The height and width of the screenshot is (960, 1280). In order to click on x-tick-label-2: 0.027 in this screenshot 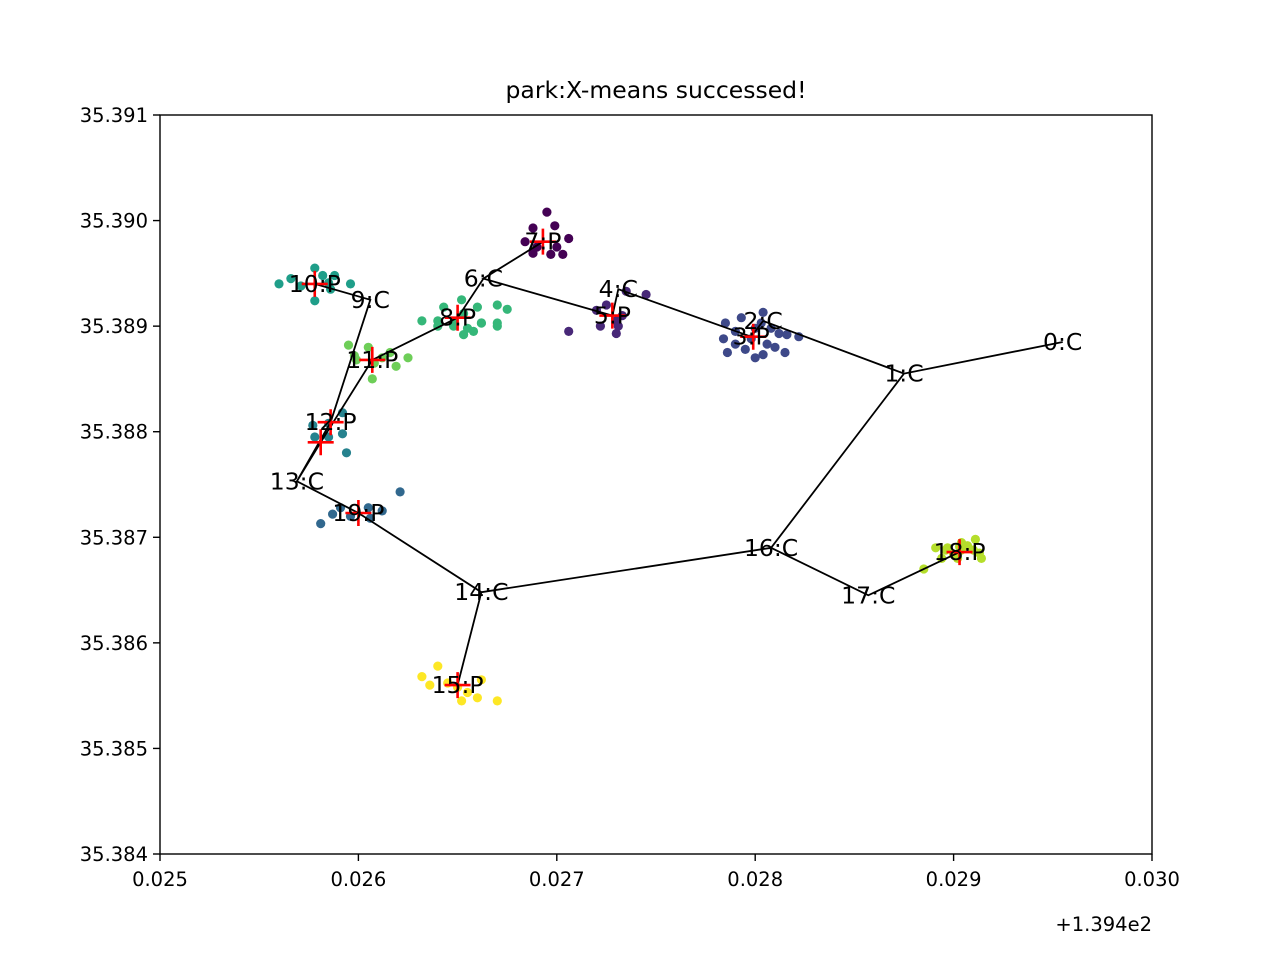, I will do `click(557, 879)`.